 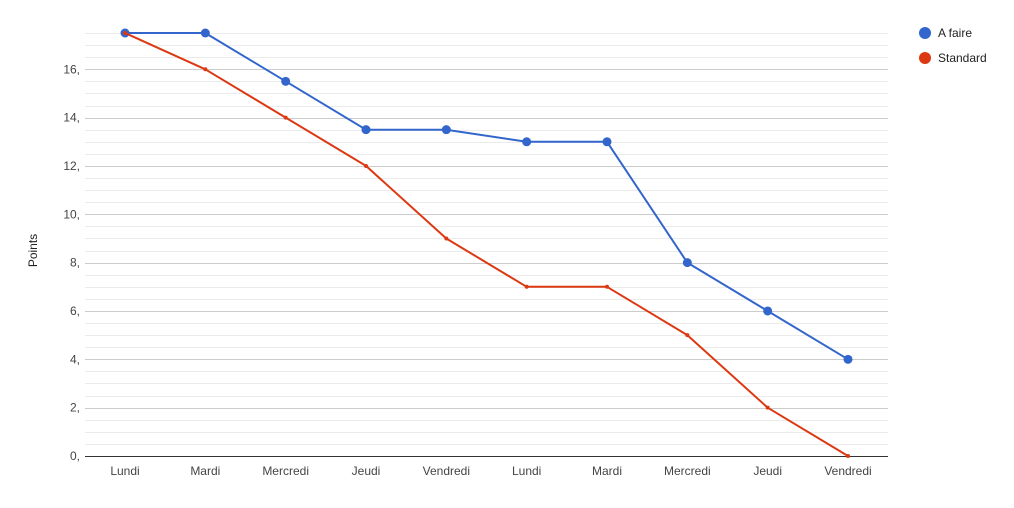 I want to click on y-tick-label: 0,, so click(x=75, y=456).